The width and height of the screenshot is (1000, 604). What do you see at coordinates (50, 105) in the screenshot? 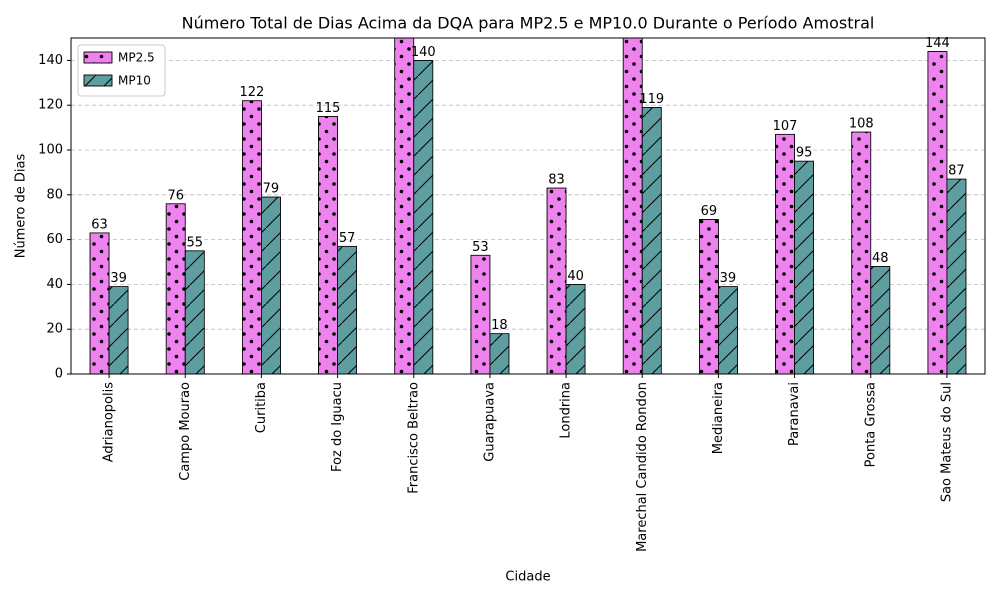
I see `y-tick-label: 120` at bounding box center [50, 105].